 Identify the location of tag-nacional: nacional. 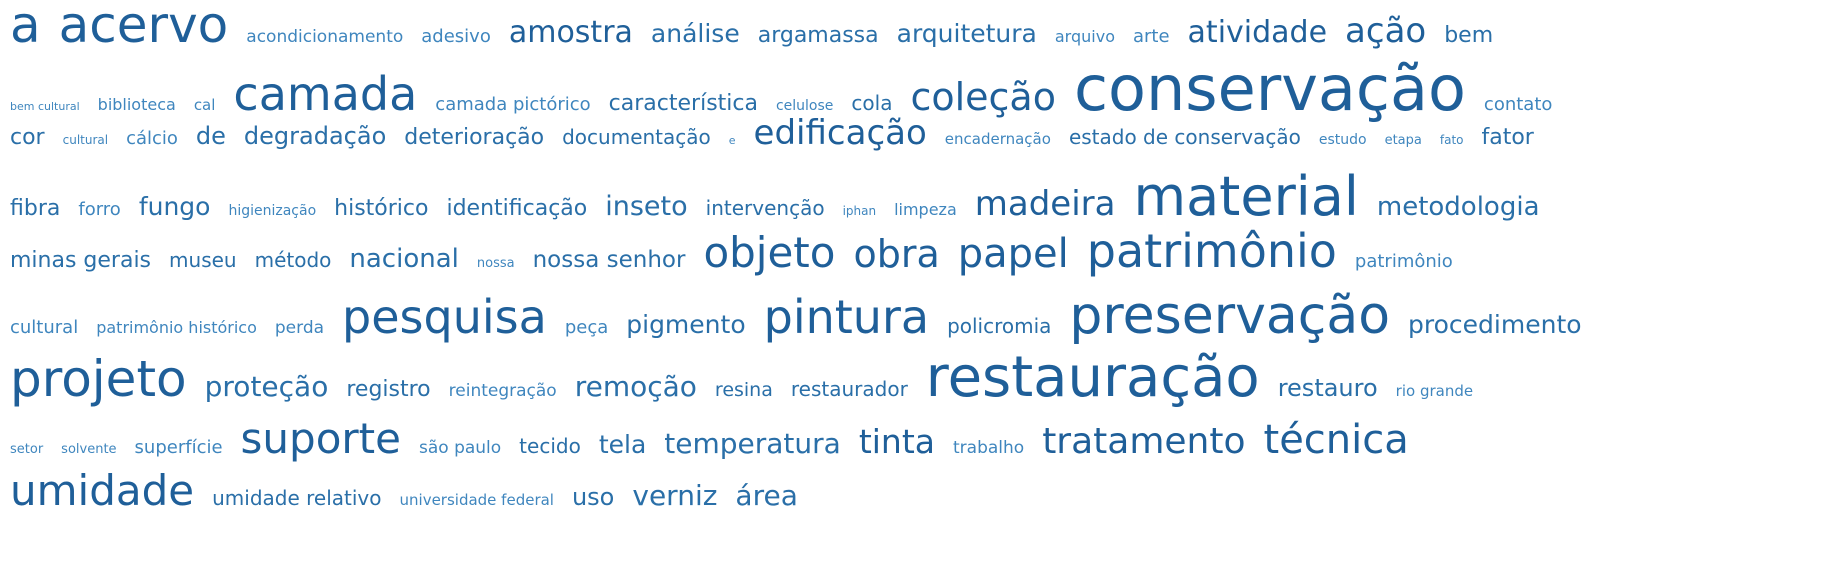
(404, 259).